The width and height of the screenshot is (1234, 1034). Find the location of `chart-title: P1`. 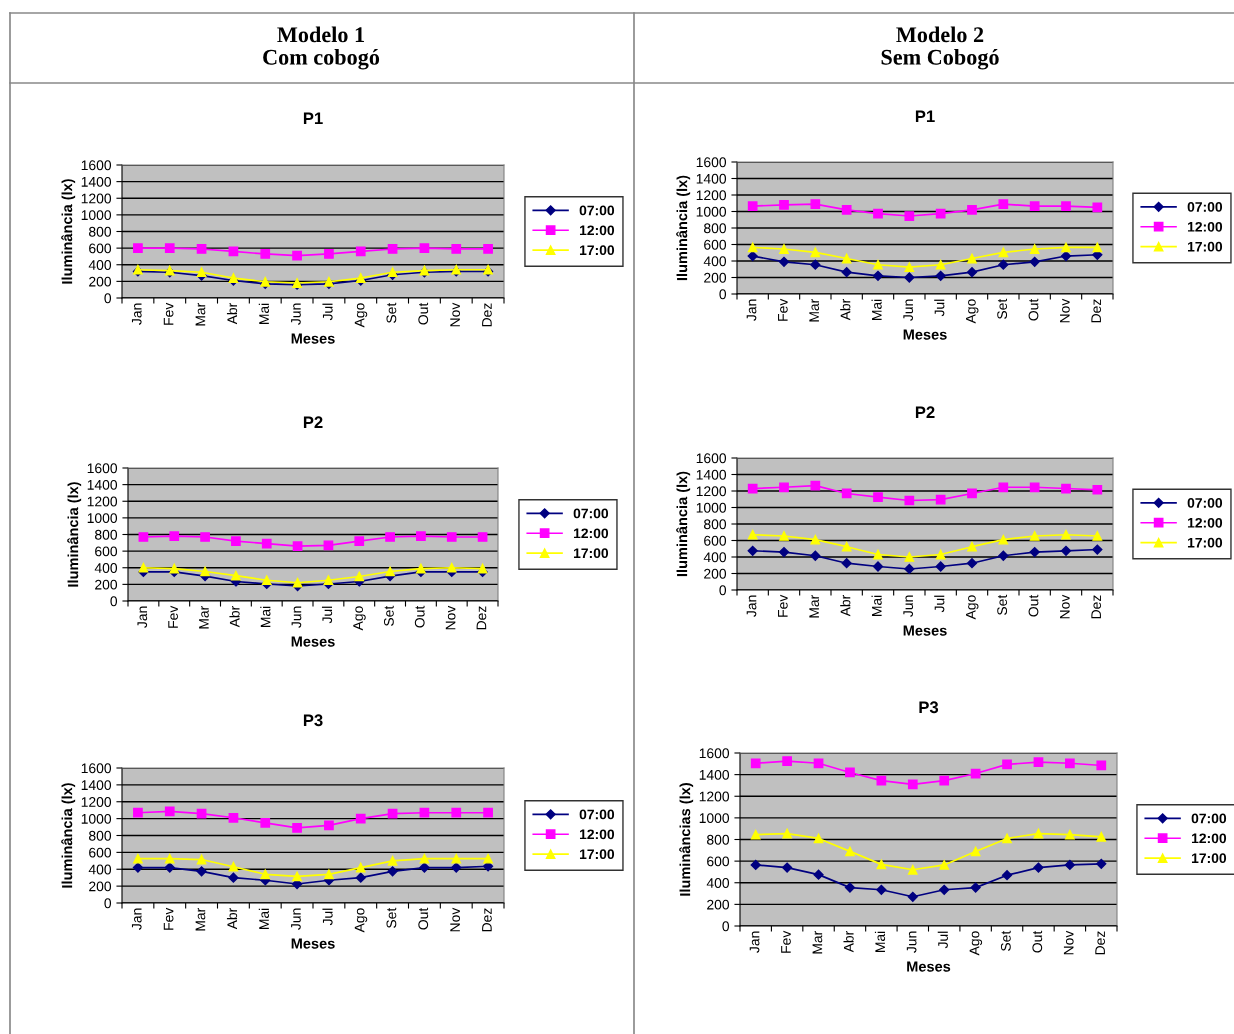

chart-title: P1 is located at coordinates (313, 118).